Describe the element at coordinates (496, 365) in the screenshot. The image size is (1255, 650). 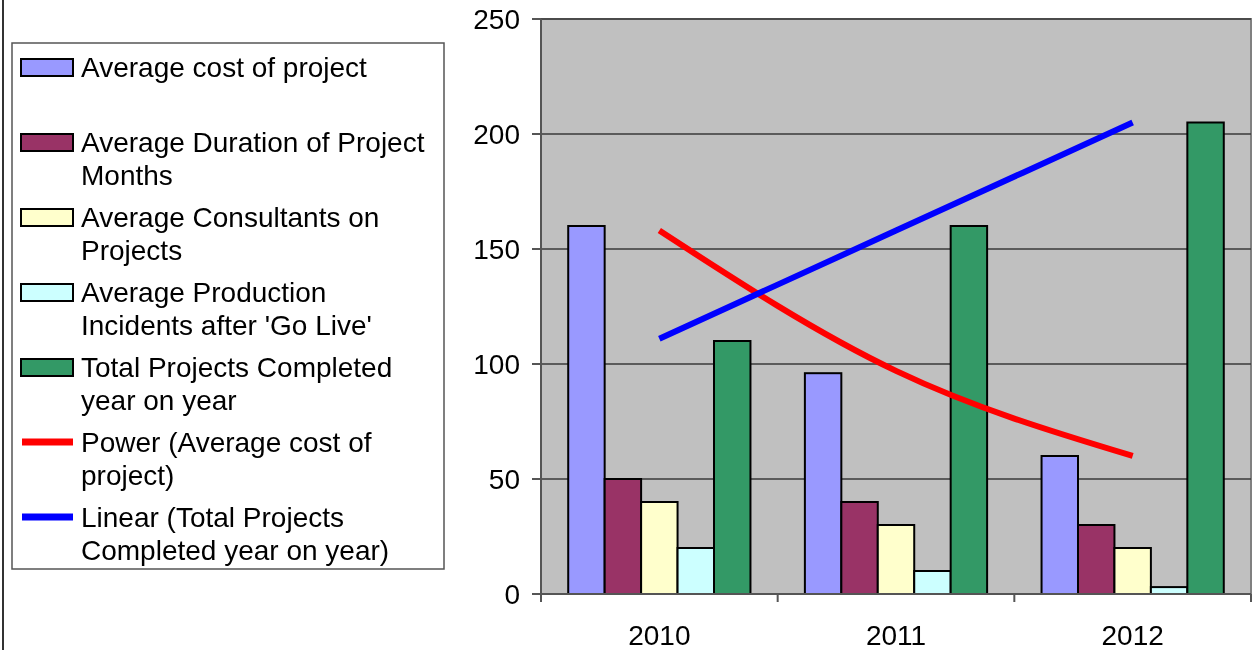
I see `y-tick-label: 100` at that location.